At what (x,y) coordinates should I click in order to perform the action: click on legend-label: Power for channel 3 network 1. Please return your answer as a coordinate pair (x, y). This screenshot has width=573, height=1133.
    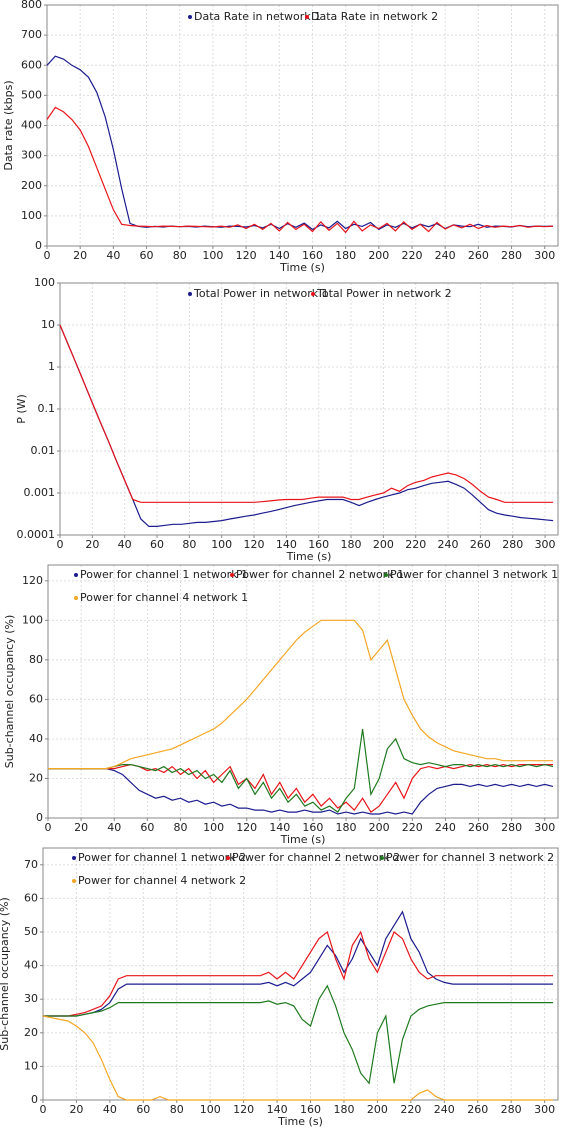
    Looking at the image, I should click on (474, 574).